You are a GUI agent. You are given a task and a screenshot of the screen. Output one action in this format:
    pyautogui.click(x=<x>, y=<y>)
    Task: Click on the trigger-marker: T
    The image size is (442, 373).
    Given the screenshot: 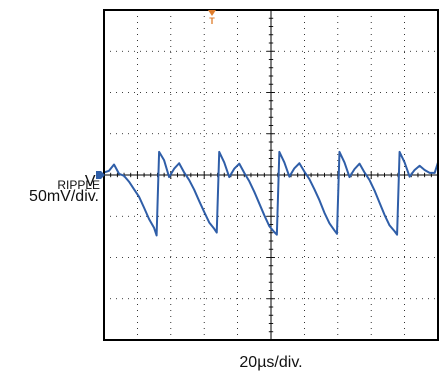 What is the action you would take?
    pyautogui.click(x=212, y=18)
    